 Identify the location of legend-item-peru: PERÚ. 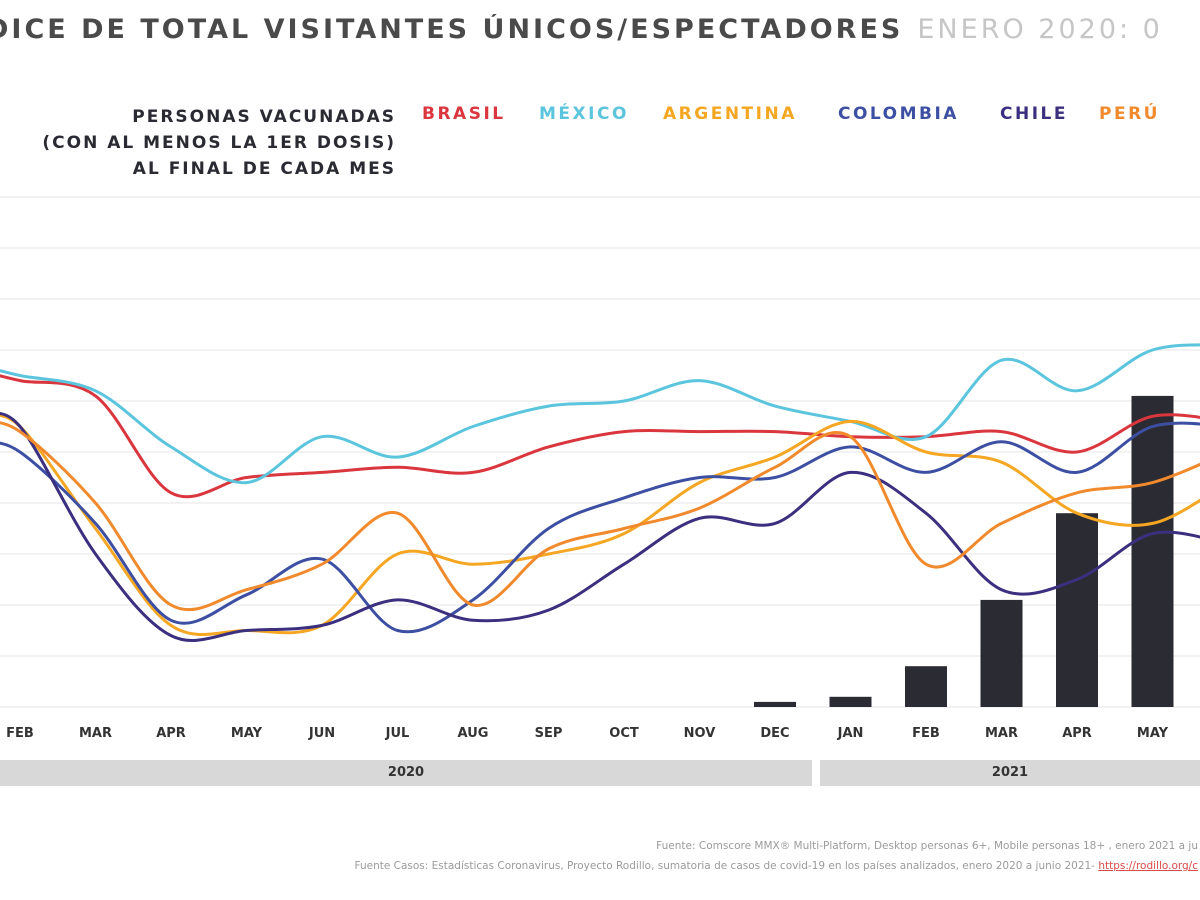
(1129, 114).